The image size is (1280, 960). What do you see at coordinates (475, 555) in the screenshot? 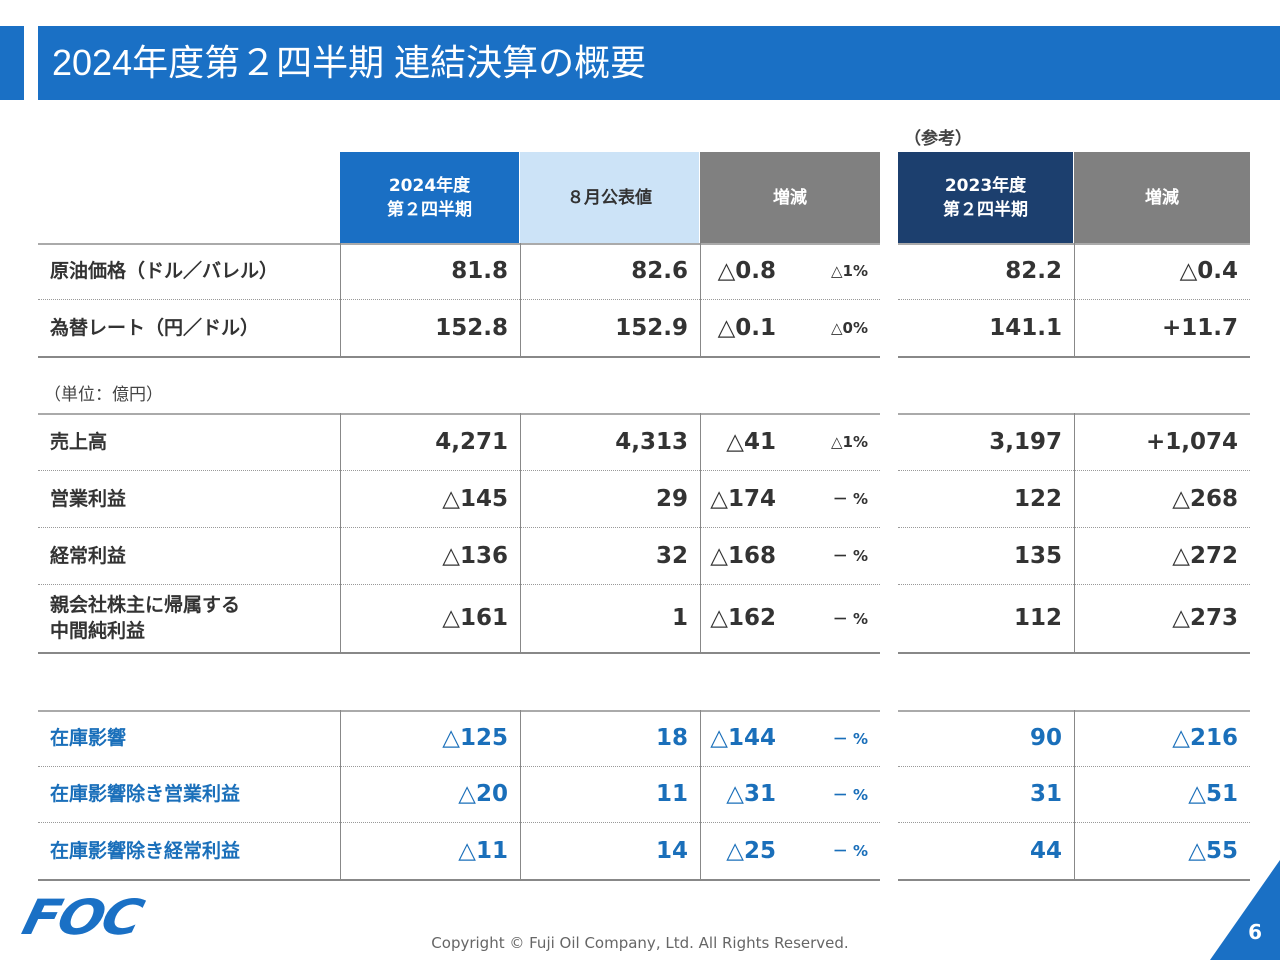
I see `cell-current: △136` at bounding box center [475, 555].